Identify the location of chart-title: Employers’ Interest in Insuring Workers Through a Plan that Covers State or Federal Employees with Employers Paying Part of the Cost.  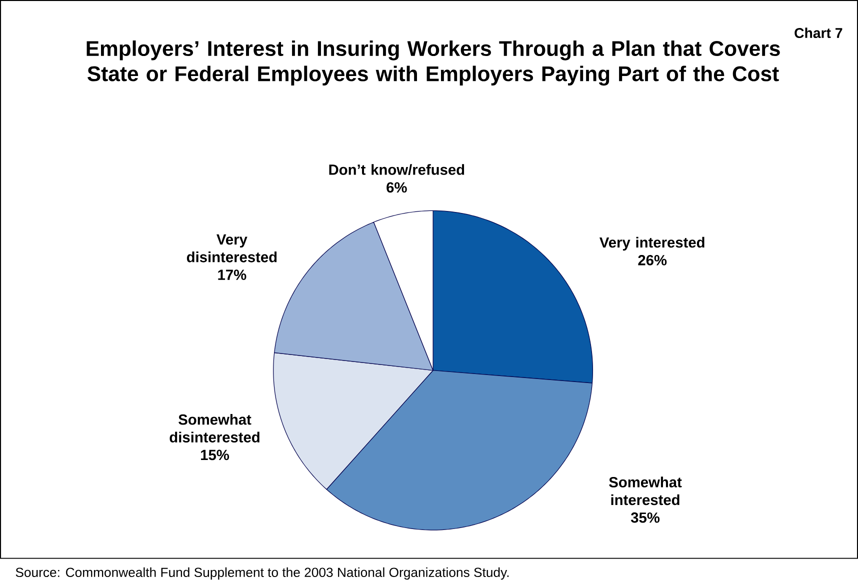
(433, 63).